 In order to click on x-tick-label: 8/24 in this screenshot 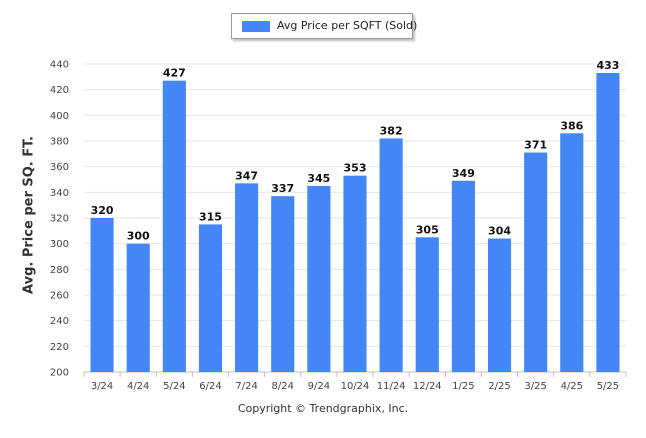, I will do `click(282, 386)`.